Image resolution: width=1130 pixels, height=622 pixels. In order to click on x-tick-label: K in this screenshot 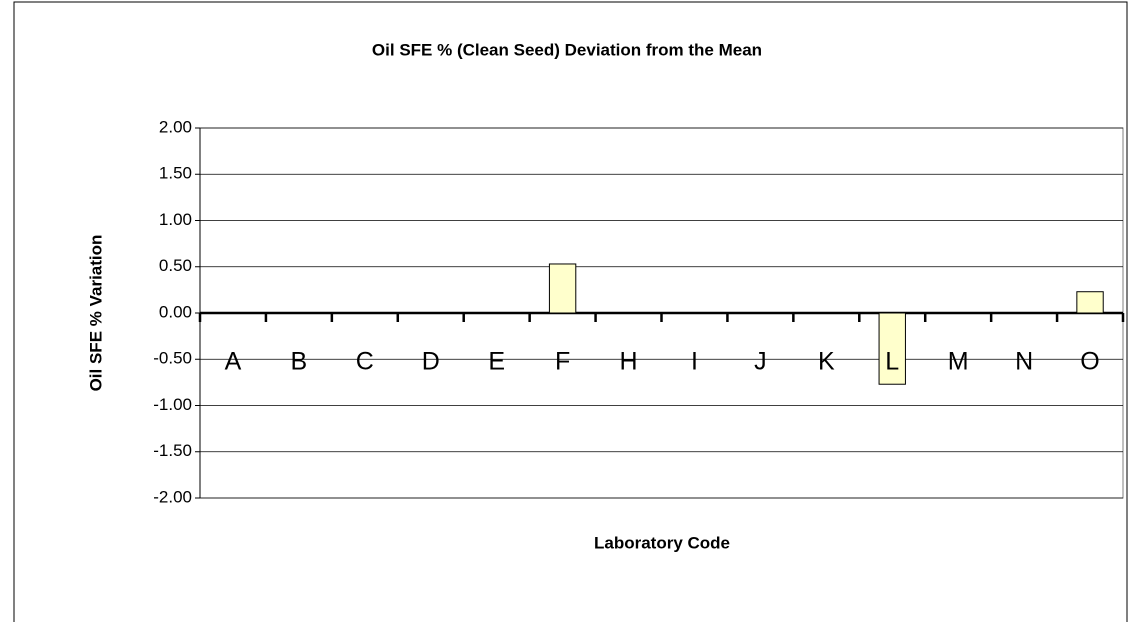, I will do `click(826, 362)`.